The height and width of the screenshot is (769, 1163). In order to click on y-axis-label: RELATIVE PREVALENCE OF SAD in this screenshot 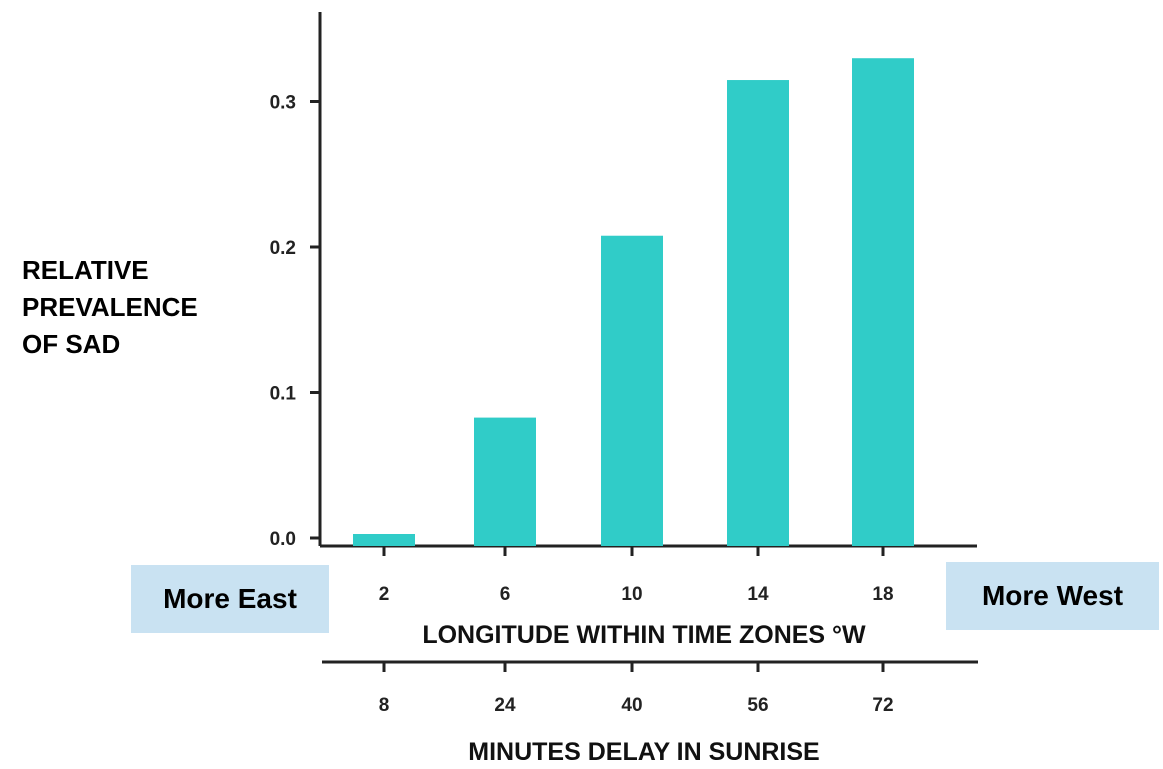, I will do `click(113, 307)`.